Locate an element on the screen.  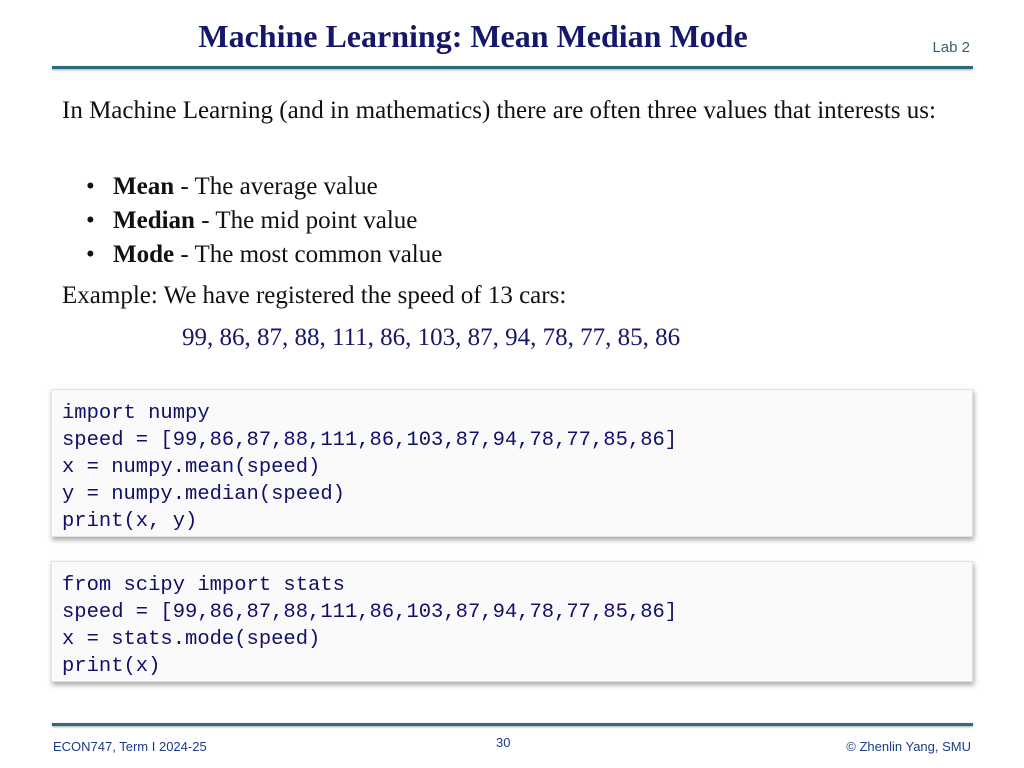
lab-tag: Lab 2 is located at coordinates (951, 47).